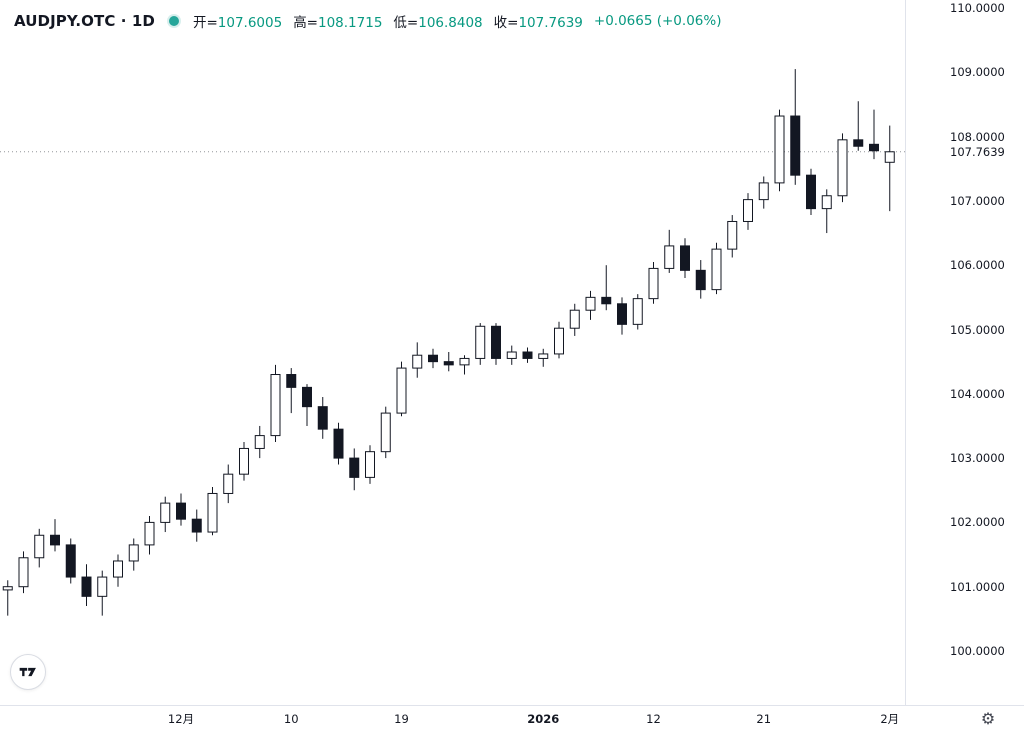 Image resolution: width=1024 pixels, height=735 pixels. Describe the element at coordinates (977, 393) in the screenshot. I see `price-tick-label: 104.0000` at that location.